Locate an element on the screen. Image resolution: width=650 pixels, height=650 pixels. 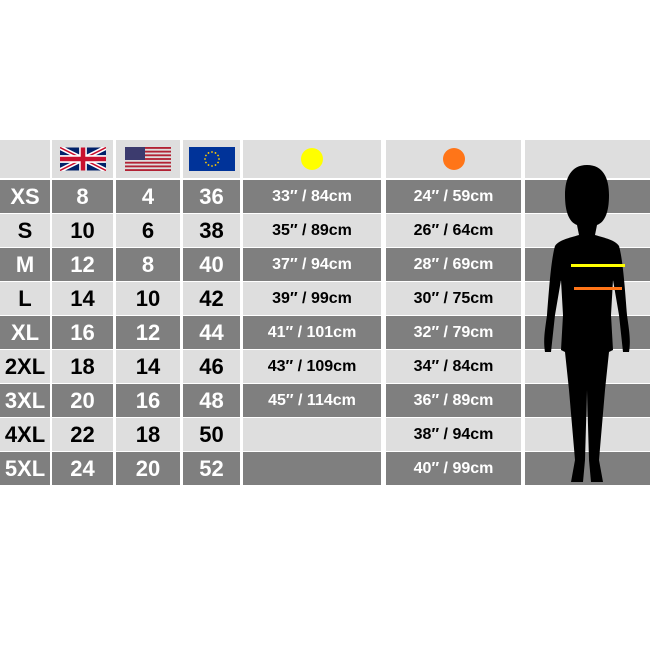
cell-size: 4XL is located at coordinates (25, 434).